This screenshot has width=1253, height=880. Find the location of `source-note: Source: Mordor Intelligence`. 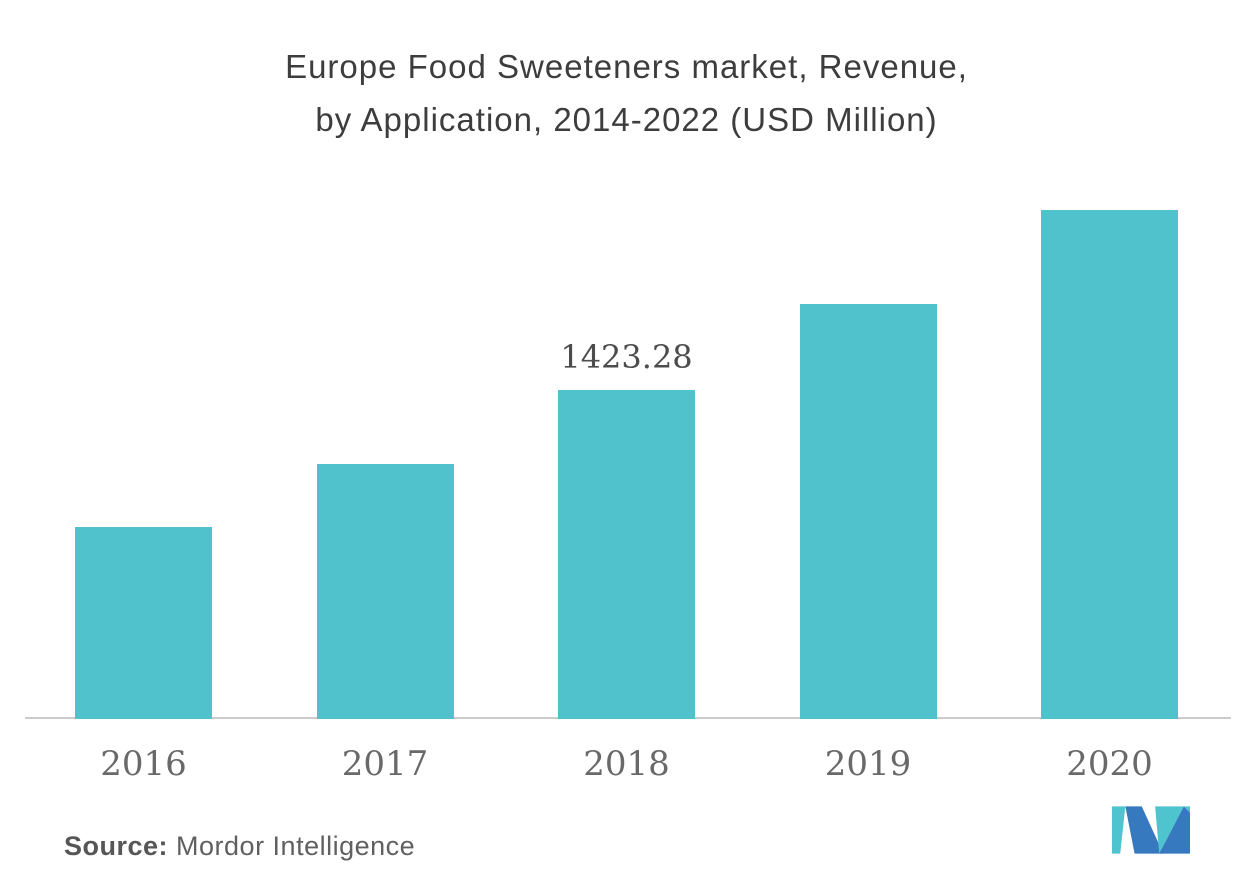

source-note: Source: Mordor Intelligence is located at coordinates (239, 846).